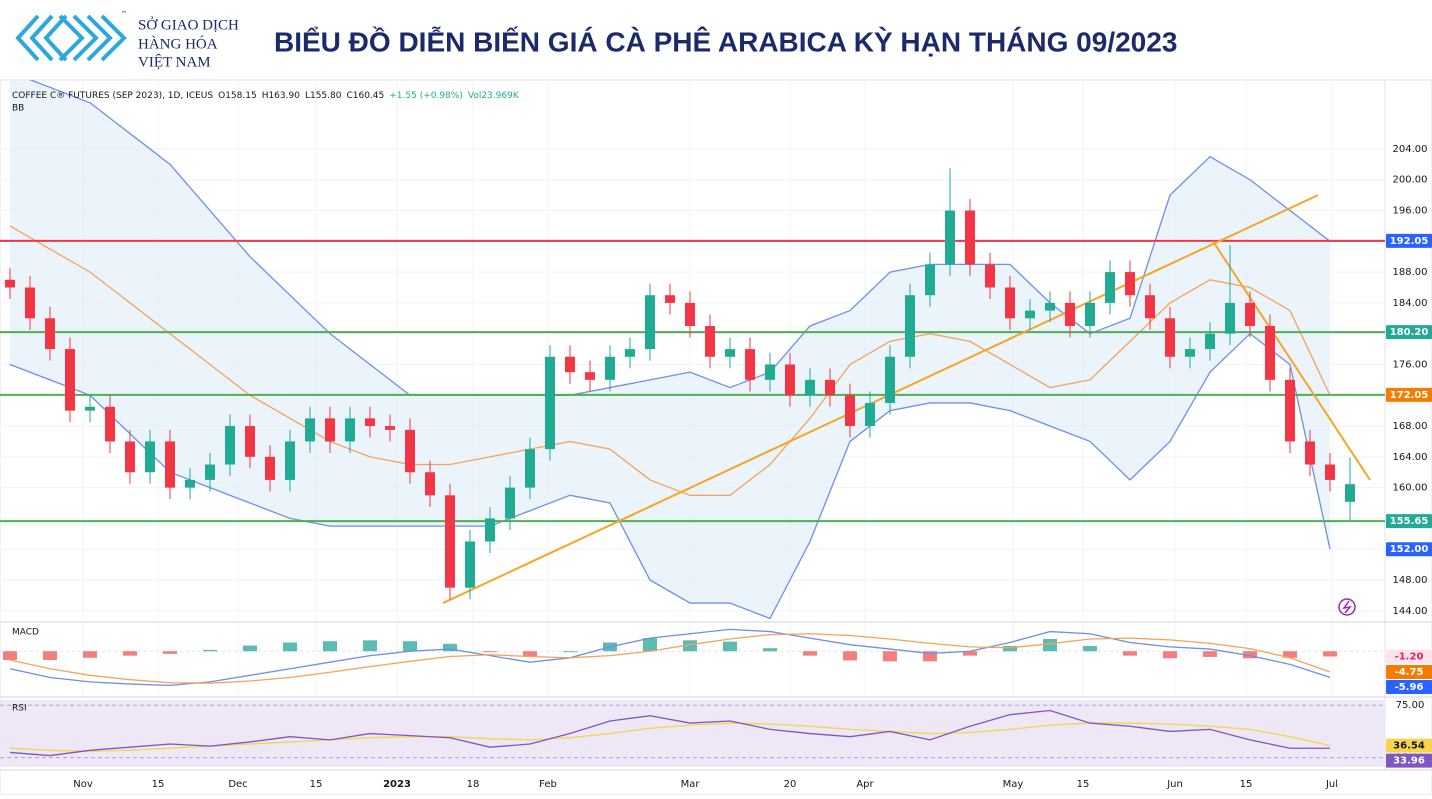 The height and width of the screenshot is (799, 1432). What do you see at coordinates (1410, 611) in the screenshot?
I see `y-tick-label: 144.00` at bounding box center [1410, 611].